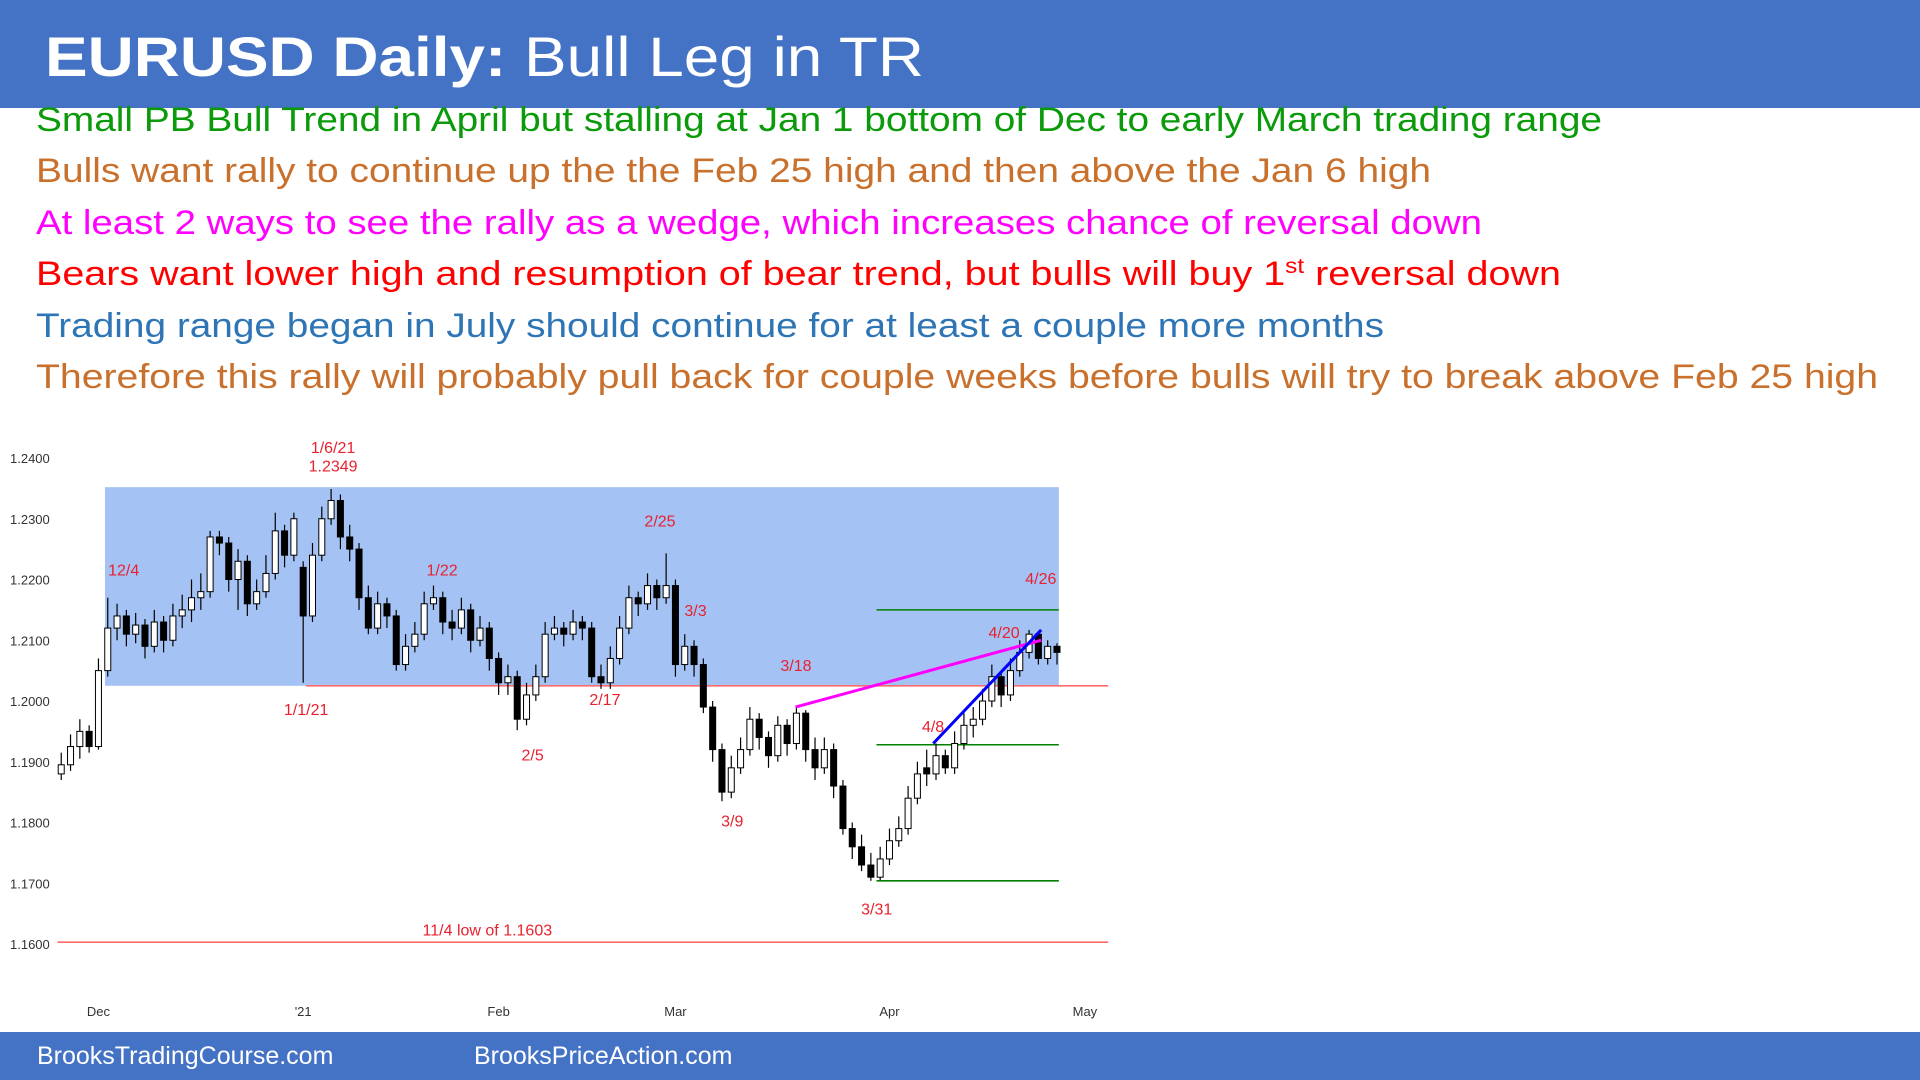 This screenshot has width=1920, height=1080. What do you see at coordinates (795, 666) in the screenshot?
I see `annotation: 3/18` at bounding box center [795, 666].